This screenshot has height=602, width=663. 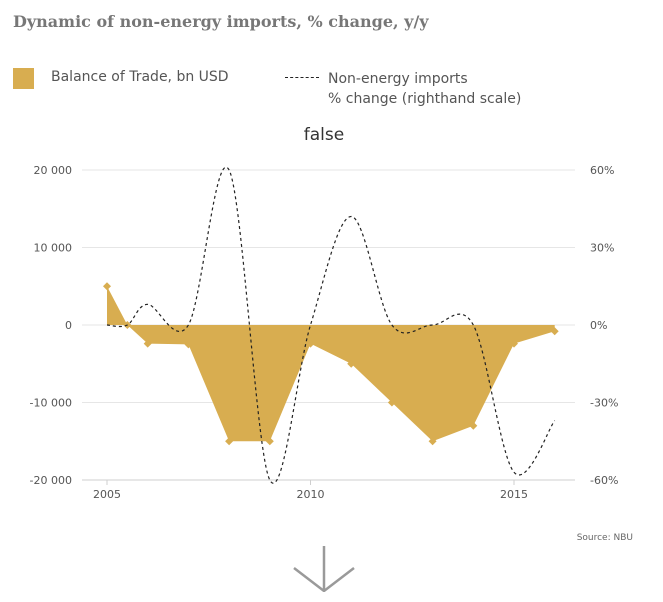 What do you see at coordinates (324, 135) in the screenshot?
I see `chart-heading: false` at bounding box center [324, 135].